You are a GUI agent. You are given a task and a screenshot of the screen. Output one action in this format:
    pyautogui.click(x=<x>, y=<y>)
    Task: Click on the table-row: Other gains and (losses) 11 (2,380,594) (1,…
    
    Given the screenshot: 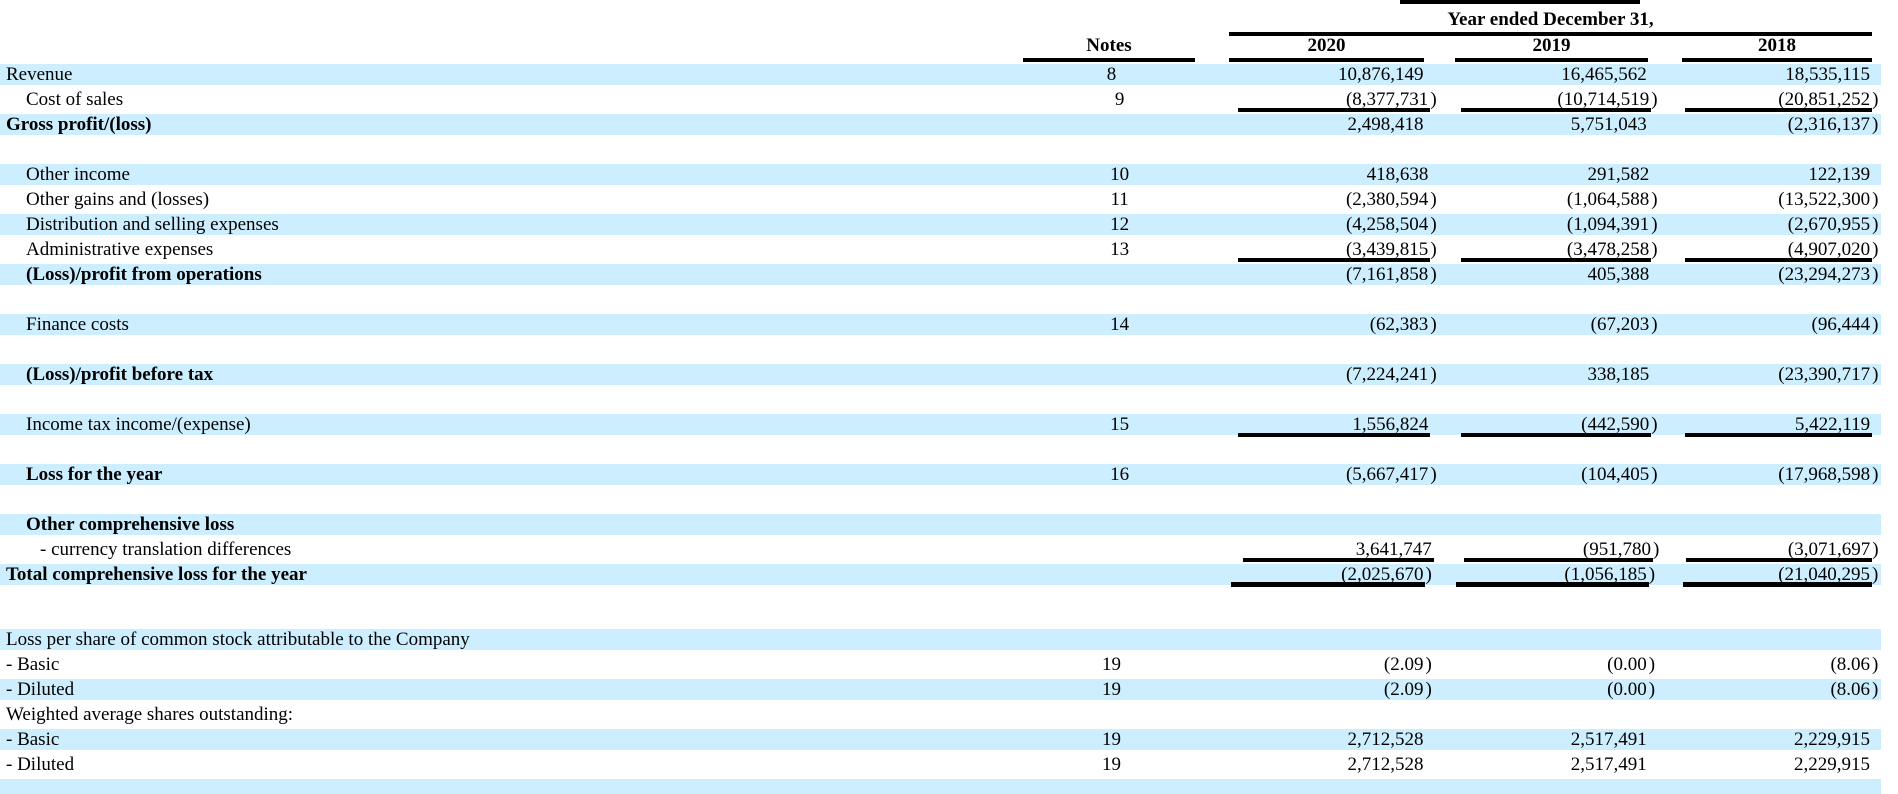 What is the action you would take?
    pyautogui.click(x=940, y=199)
    